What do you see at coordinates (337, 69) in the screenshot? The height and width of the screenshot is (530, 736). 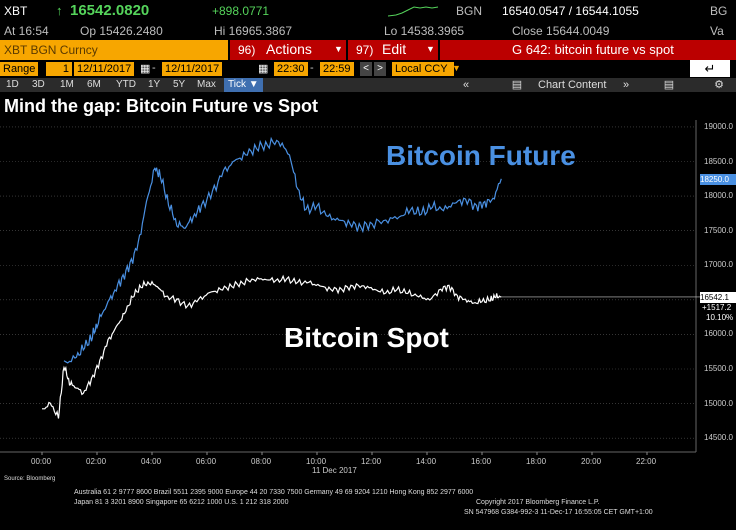 I see `end-time-field: 22:59` at bounding box center [337, 69].